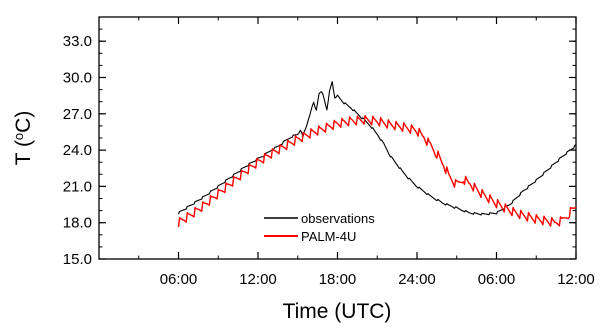 The height and width of the screenshot is (327, 605). What do you see at coordinates (77, 78) in the screenshot?
I see `y-tick-label: 30.0` at bounding box center [77, 78].